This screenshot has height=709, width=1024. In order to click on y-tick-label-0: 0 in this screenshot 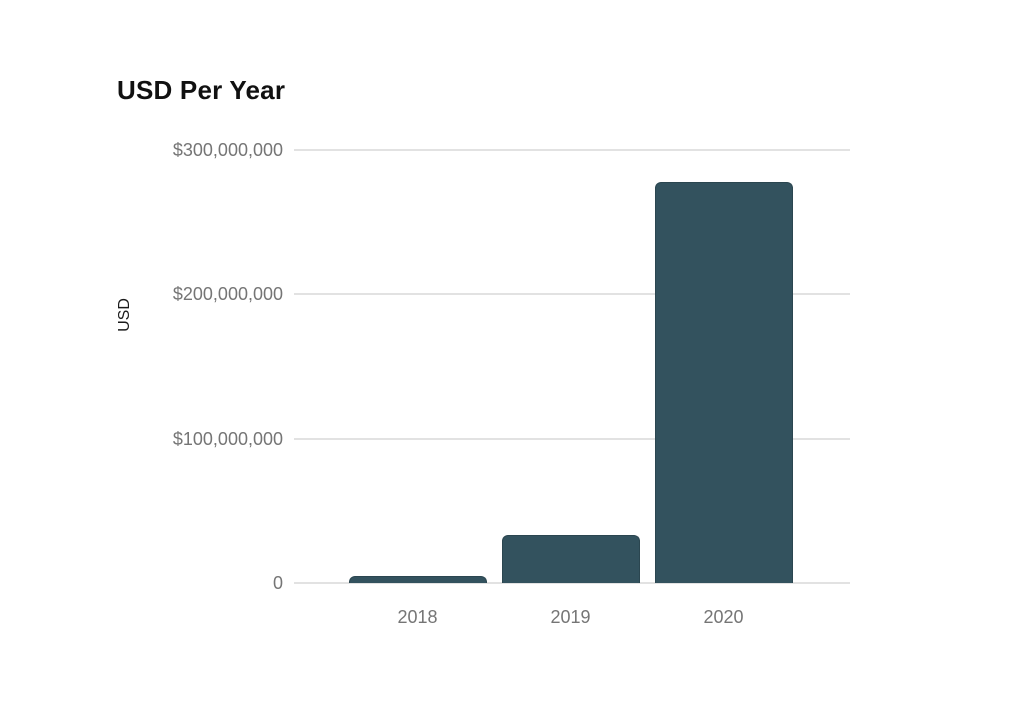, I will do `click(277, 583)`.